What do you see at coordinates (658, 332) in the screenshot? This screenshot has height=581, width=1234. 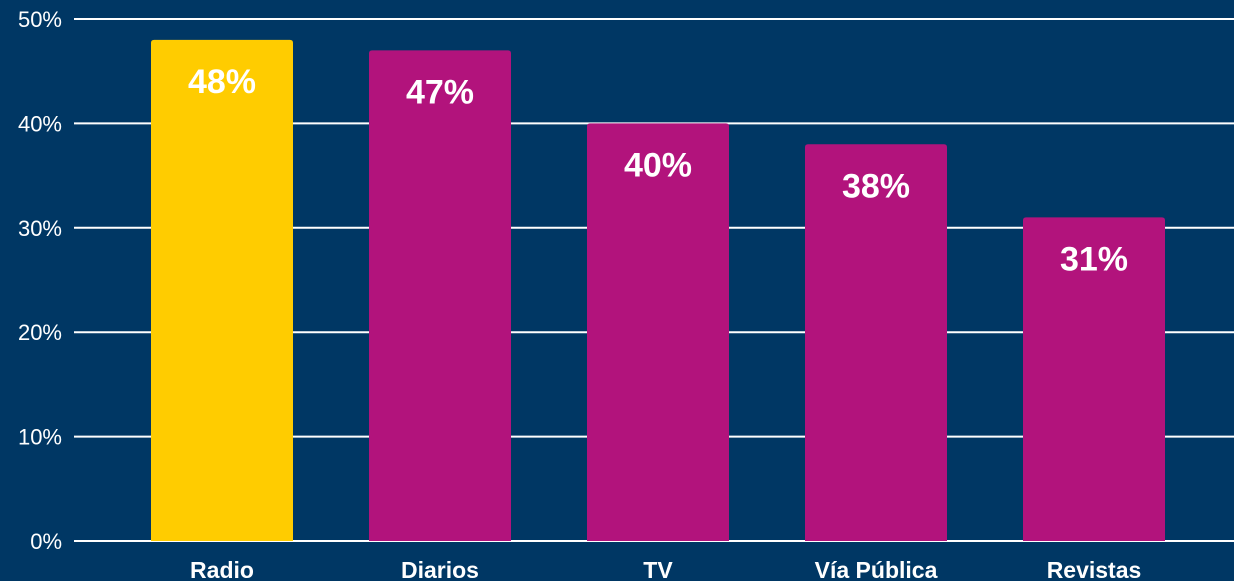 I see `bar-tv` at bounding box center [658, 332].